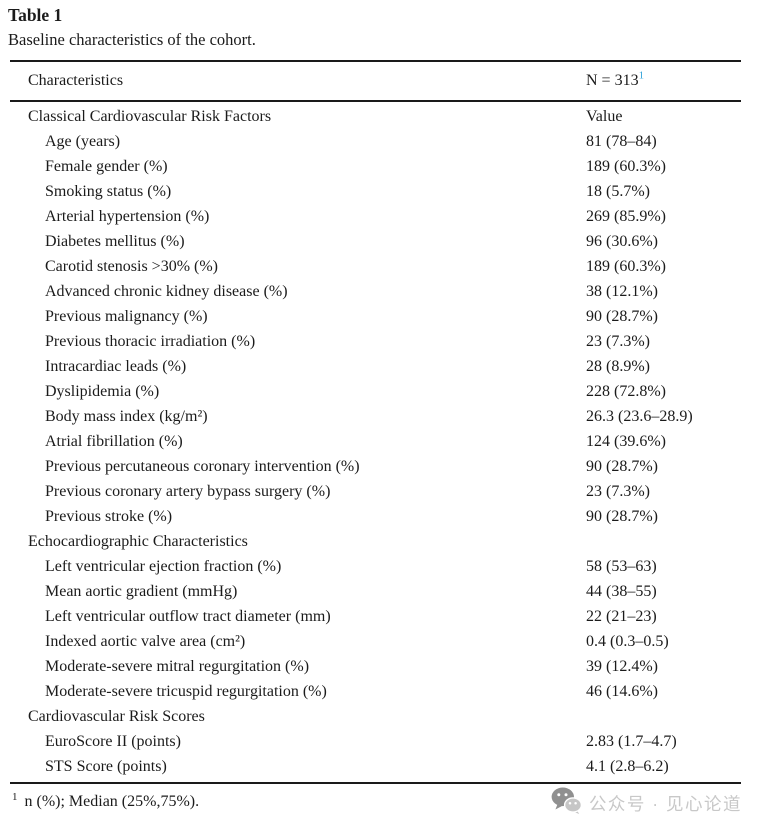 The height and width of the screenshot is (827, 764). I want to click on table-subtitle: Baseline characteristics of the cohort., so click(132, 39).